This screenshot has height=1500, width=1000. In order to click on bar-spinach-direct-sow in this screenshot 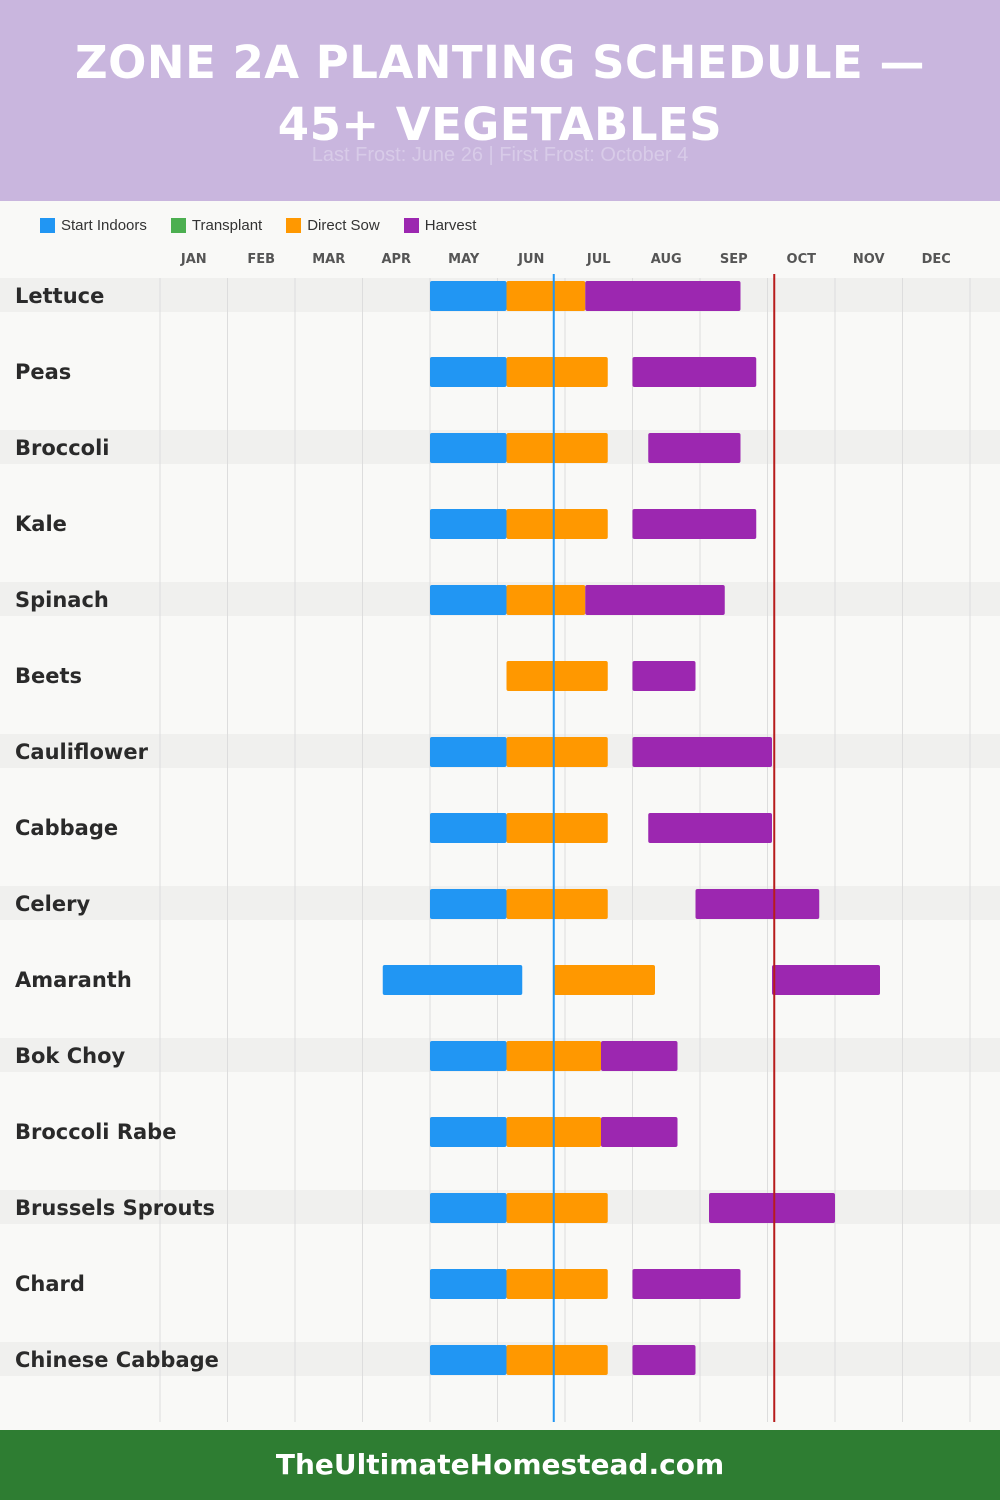, I will do `click(546, 600)`.